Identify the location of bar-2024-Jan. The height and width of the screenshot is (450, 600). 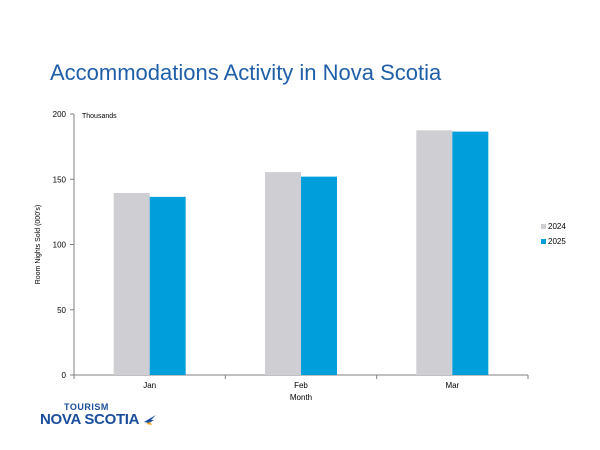
(131, 283).